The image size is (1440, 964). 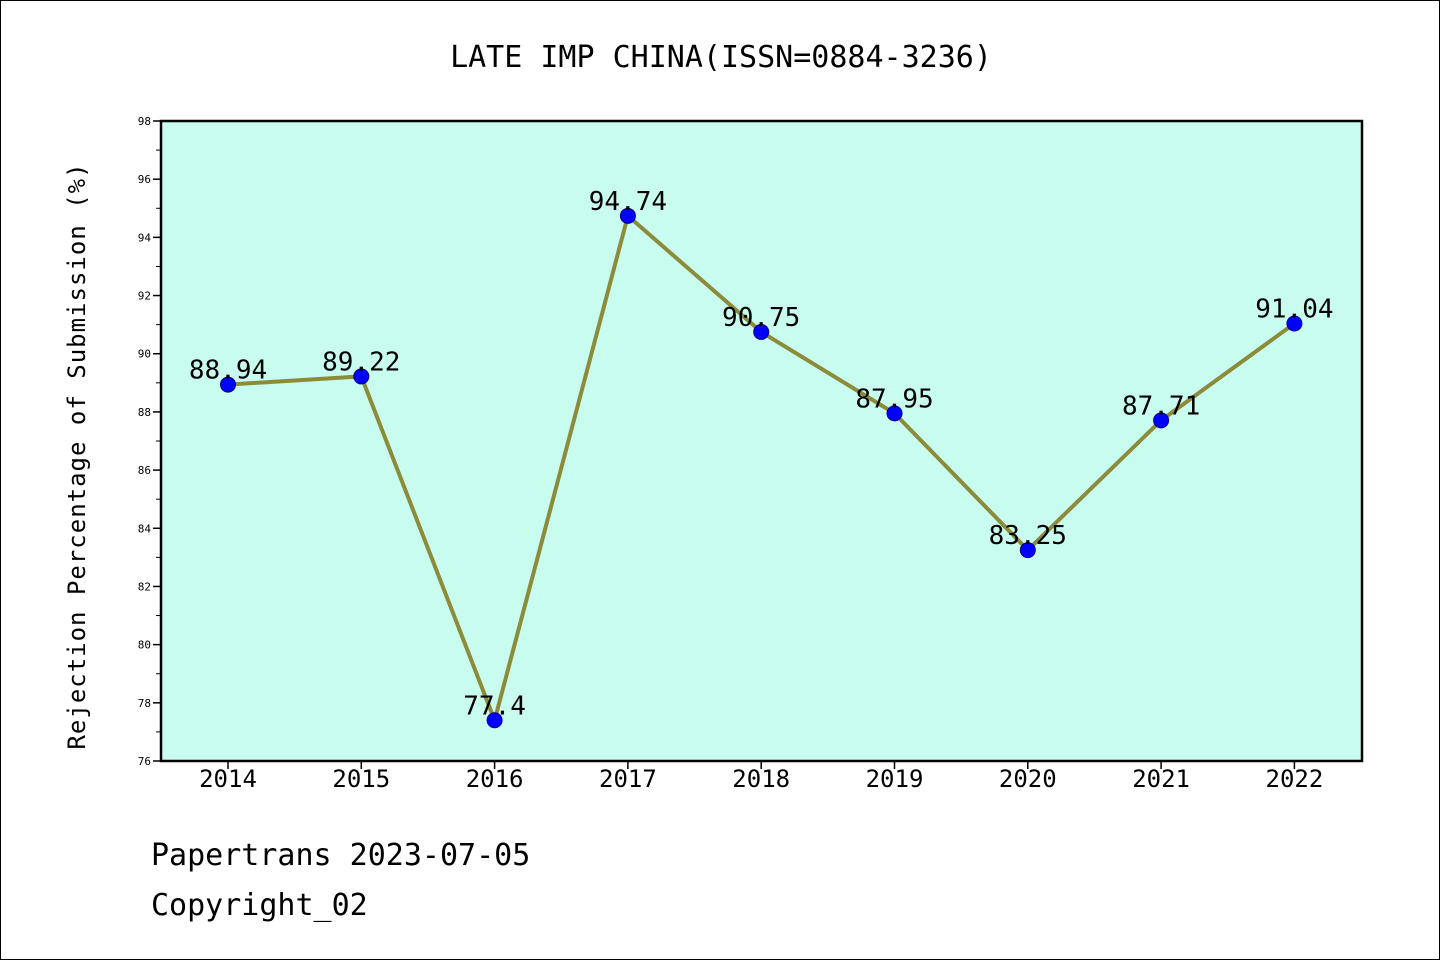 What do you see at coordinates (1028, 779) in the screenshot?
I see `x-tick-label: 2020` at bounding box center [1028, 779].